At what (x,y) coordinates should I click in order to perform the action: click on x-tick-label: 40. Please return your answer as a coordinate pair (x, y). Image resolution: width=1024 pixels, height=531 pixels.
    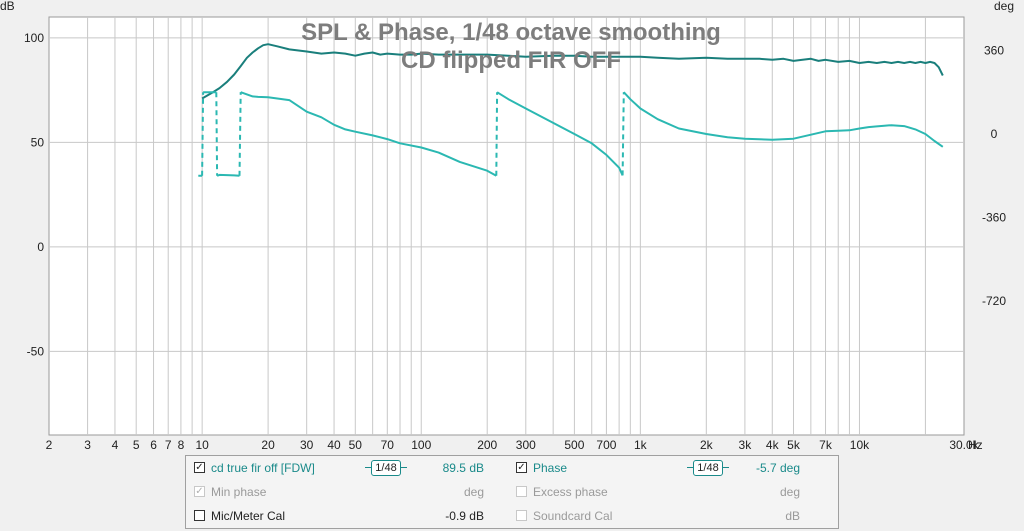
    Looking at the image, I should click on (334, 445).